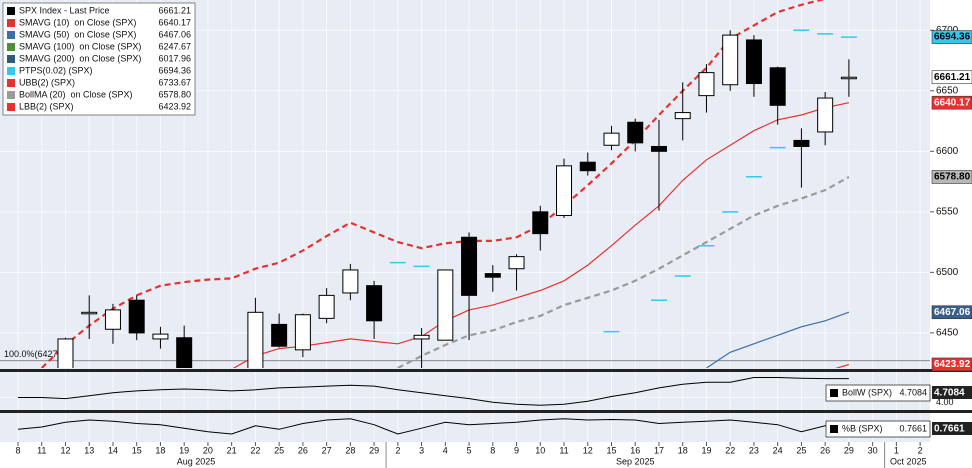  Describe the element at coordinates (174, 94) in the screenshot. I see `legend-value: 6578.80` at that location.